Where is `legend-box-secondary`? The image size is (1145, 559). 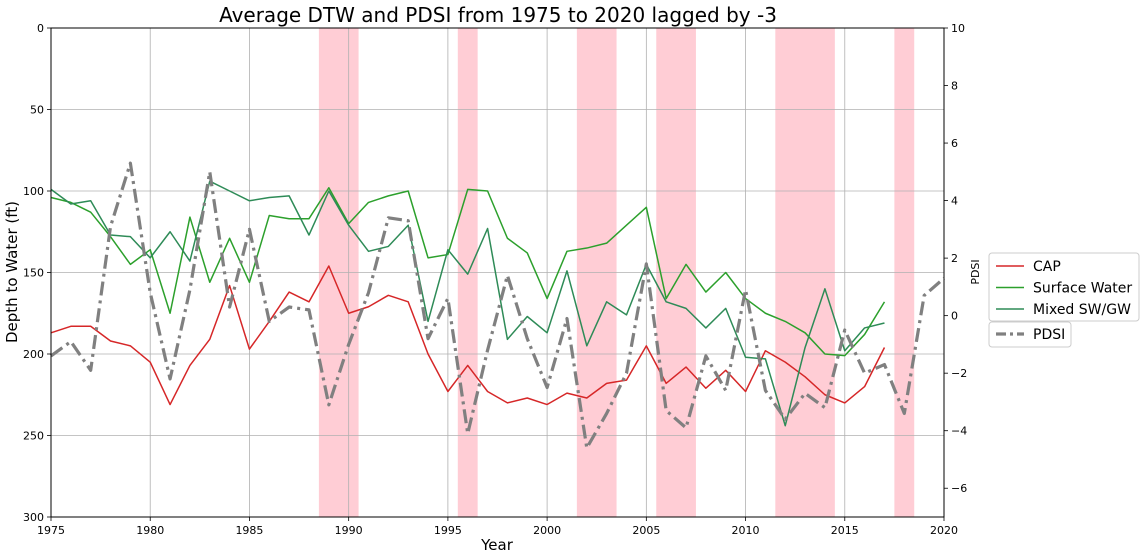 legend-box-secondary is located at coordinates (1030, 334).